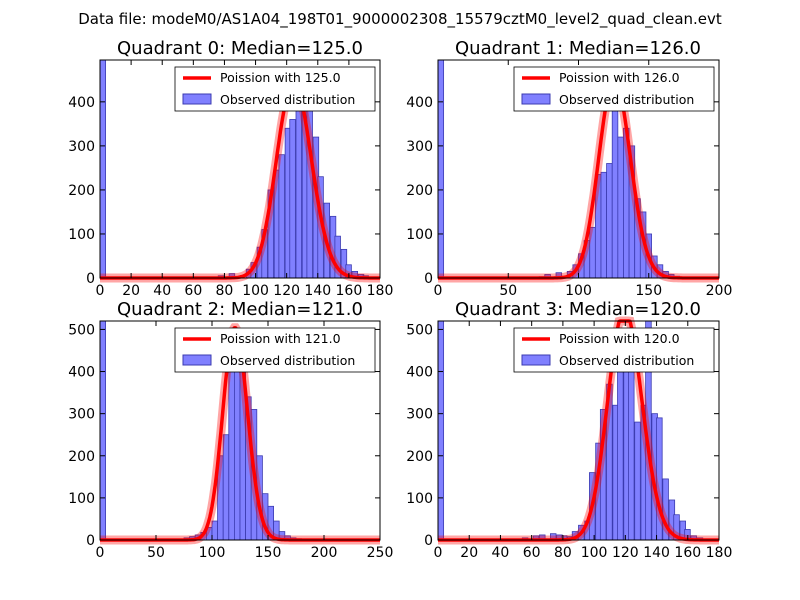  I want to click on quadrant-3-xtick-label-1: 20, so click(469, 553).